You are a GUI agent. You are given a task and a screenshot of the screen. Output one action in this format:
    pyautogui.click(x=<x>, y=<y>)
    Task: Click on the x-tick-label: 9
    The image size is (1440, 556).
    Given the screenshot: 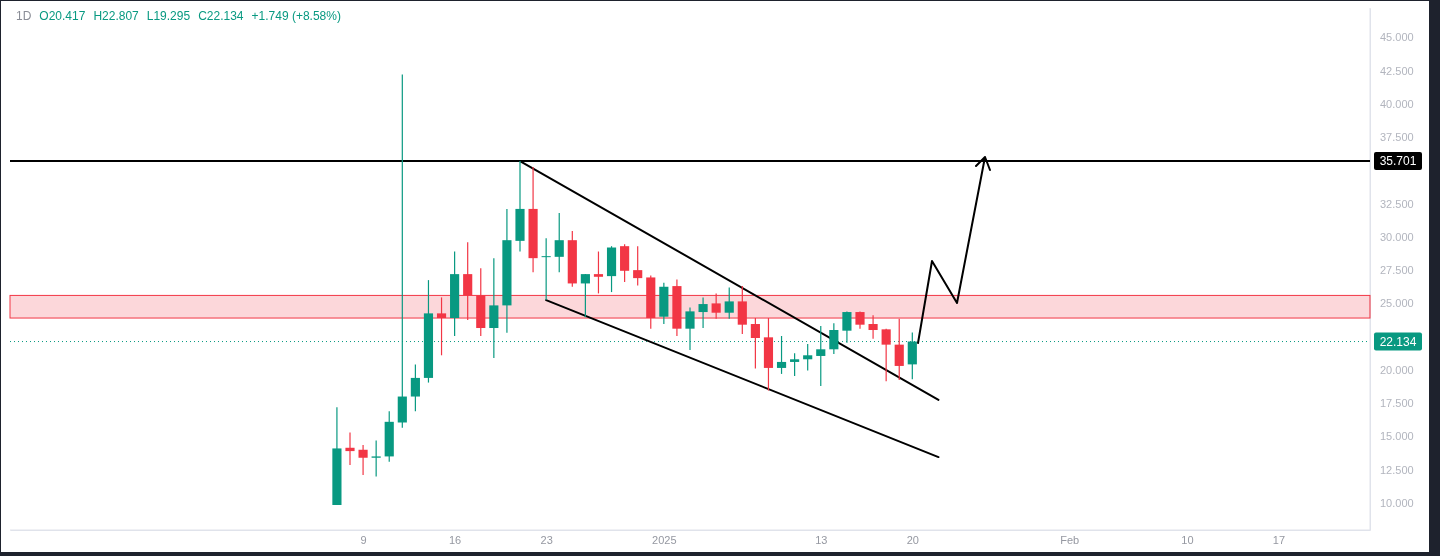 What is the action you would take?
    pyautogui.click(x=363, y=539)
    